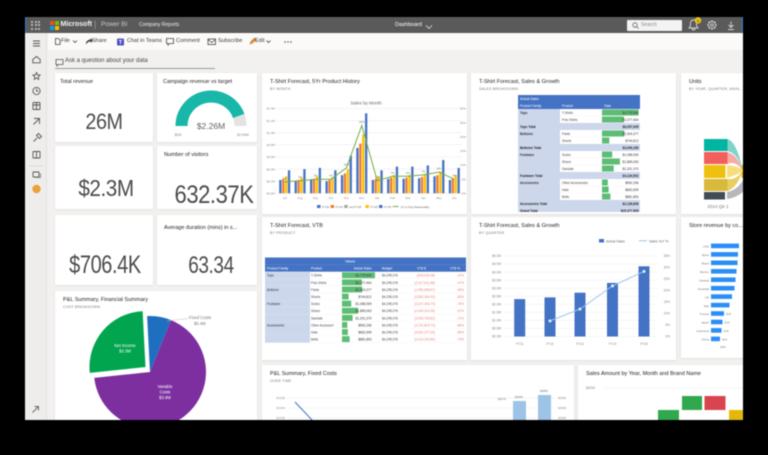 This screenshot has height=455, width=768. What do you see at coordinates (421, 269) in the screenshot?
I see `svg-text: VTB $` at bounding box center [421, 269].